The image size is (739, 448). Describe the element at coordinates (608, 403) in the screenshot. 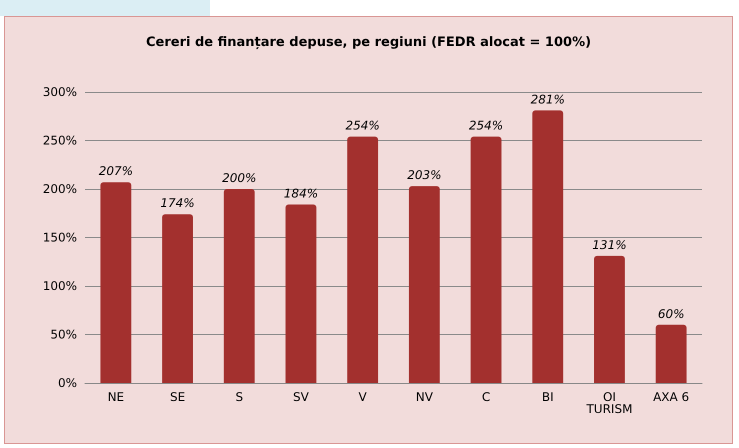

I see `x-tick-label: OI TURISM` at that location.